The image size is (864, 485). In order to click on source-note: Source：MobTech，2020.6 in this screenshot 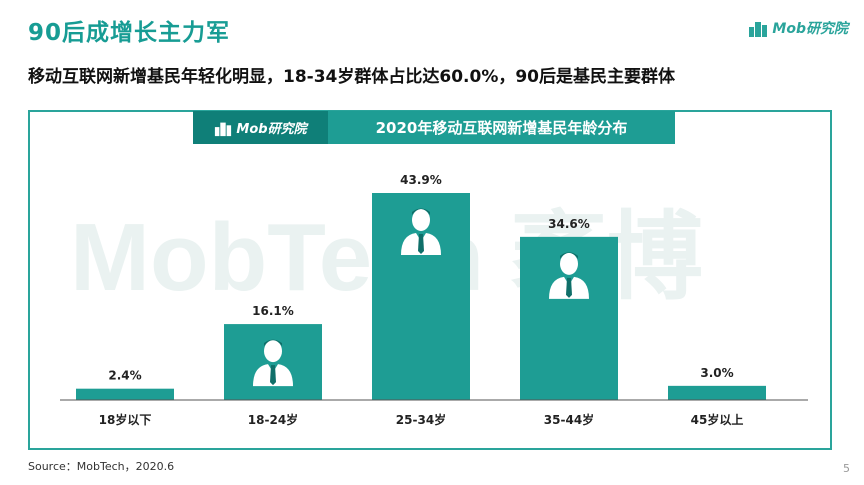, I will do `click(101, 466)`.